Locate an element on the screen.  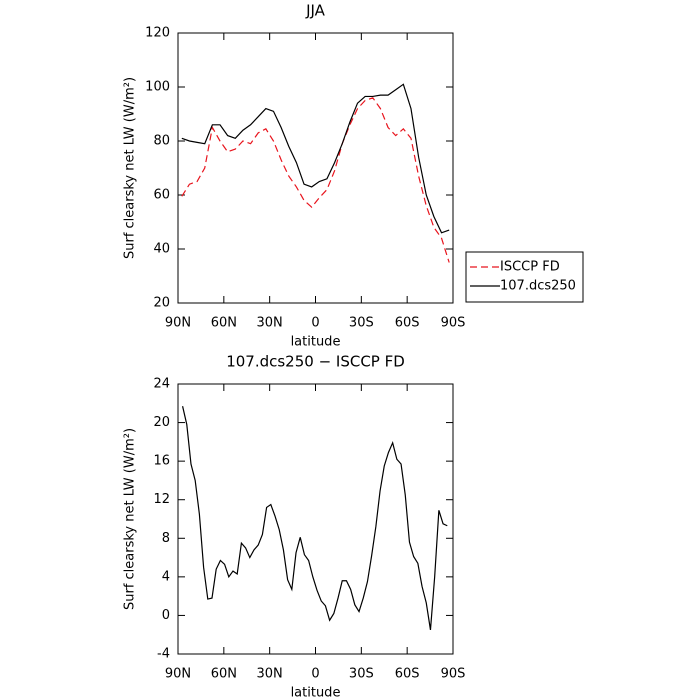
y-tick-label: 40 is located at coordinates (161, 249).